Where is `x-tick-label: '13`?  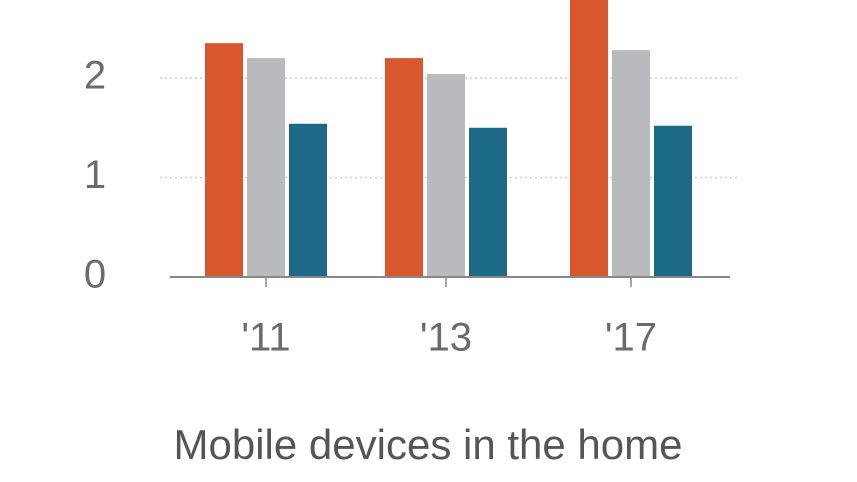 x-tick-label: '13 is located at coordinates (446, 338).